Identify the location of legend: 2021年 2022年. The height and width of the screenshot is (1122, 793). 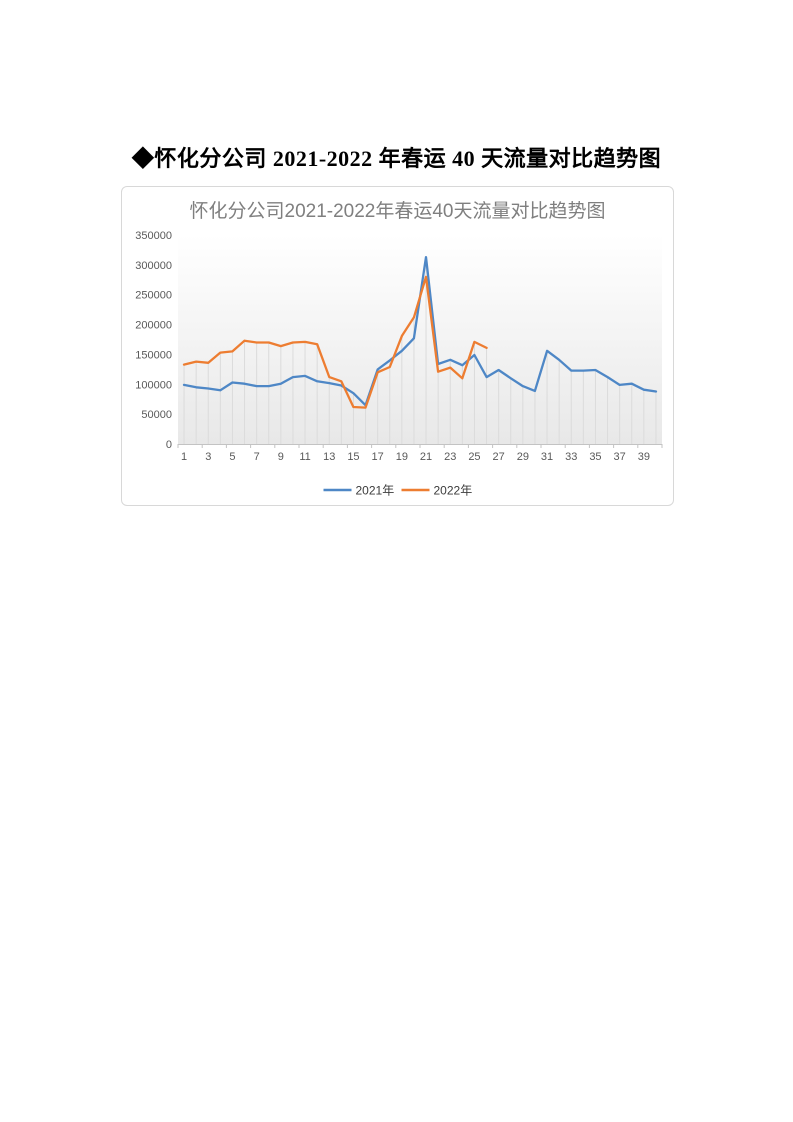
(398, 491).